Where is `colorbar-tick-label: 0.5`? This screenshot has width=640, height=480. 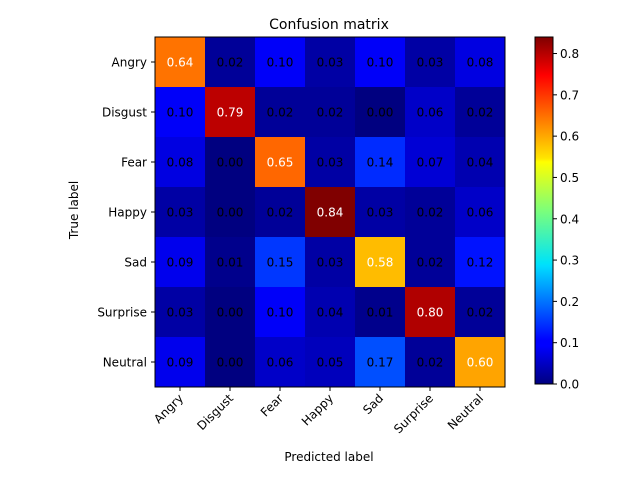
colorbar-tick-label: 0.5 is located at coordinates (569, 178).